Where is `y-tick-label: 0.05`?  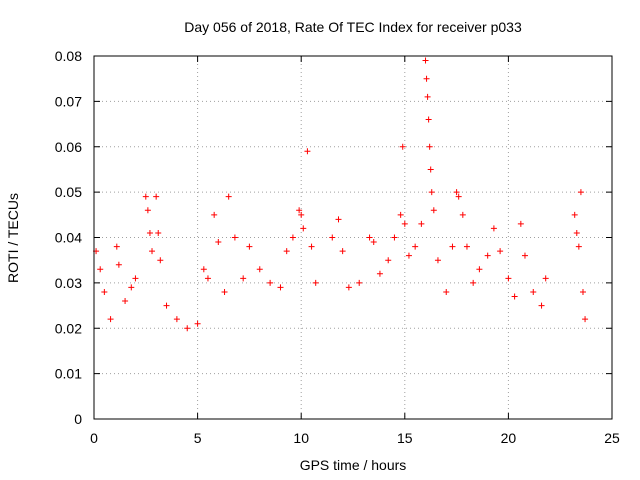 y-tick-label: 0.05 is located at coordinates (68, 192).